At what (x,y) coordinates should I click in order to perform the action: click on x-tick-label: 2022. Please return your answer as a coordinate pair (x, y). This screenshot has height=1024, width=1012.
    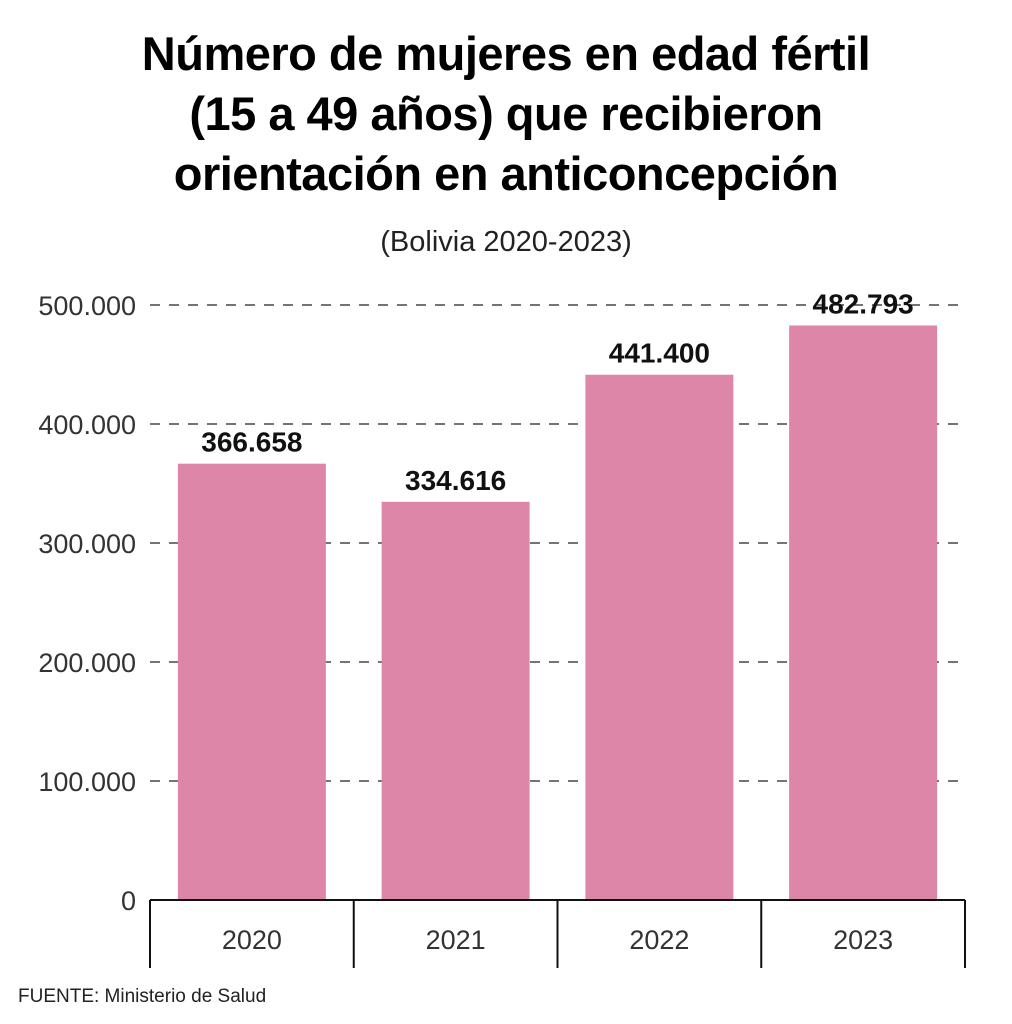
    Looking at the image, I should click on (659, 940).